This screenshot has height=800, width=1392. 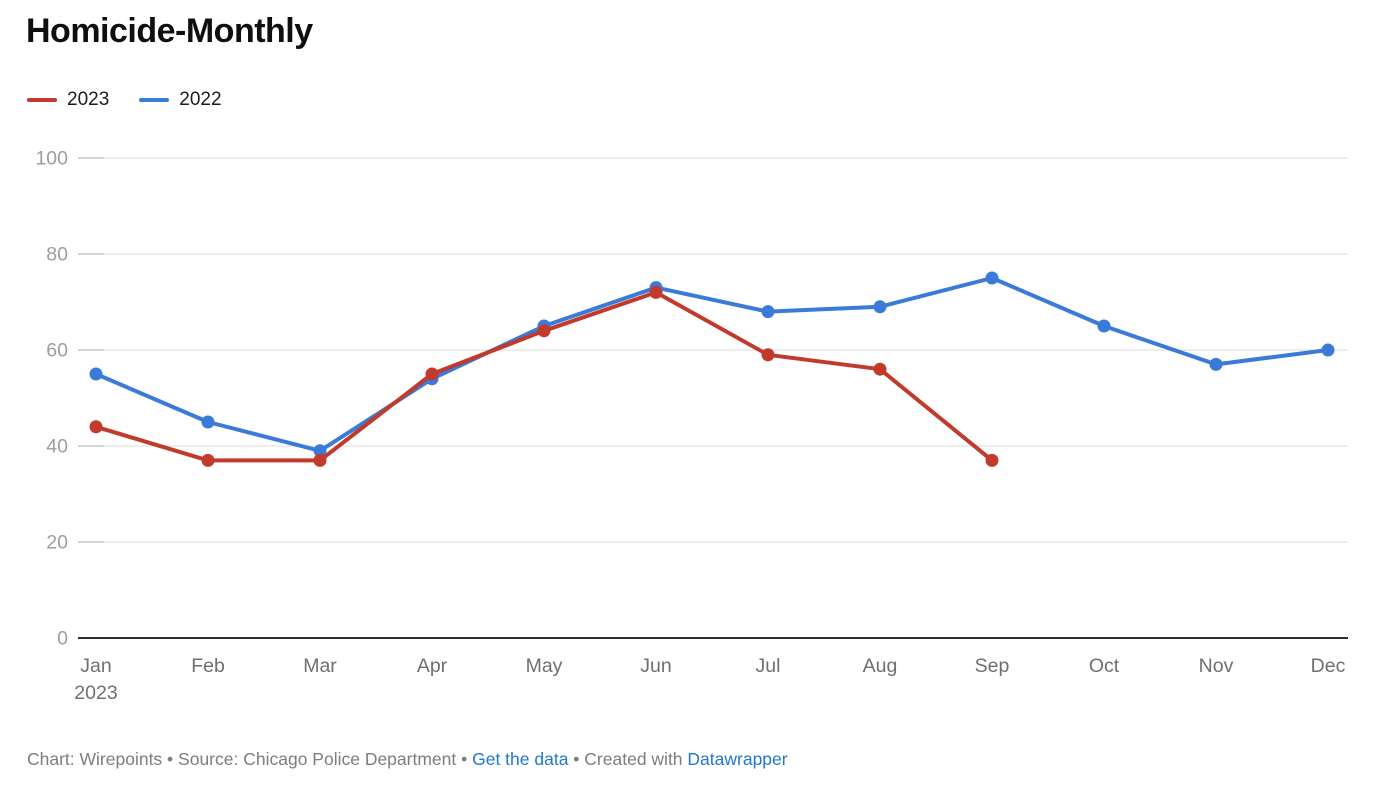 I want to click on data-point-2023-may, so click(x=544, y=331).